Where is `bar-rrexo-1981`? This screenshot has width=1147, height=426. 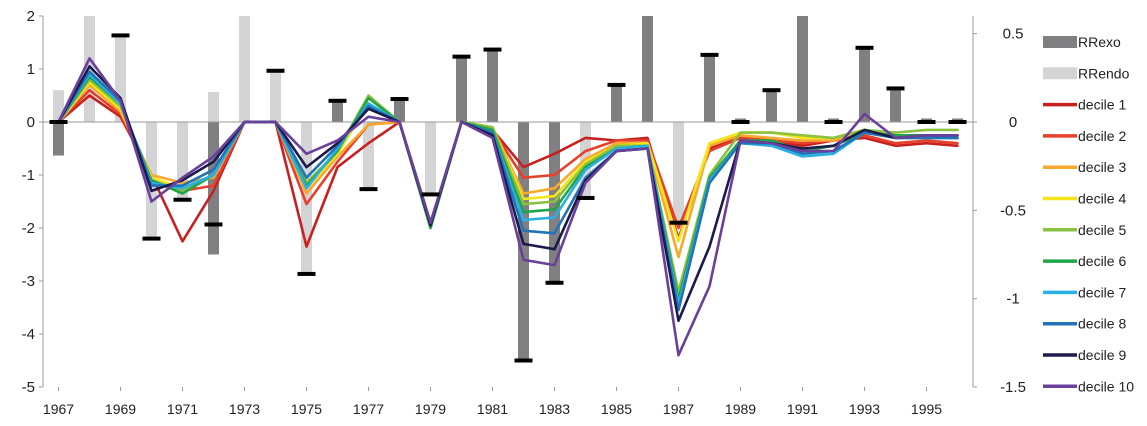
bar-rrexo-1981 is located at coordinates (492, 85).